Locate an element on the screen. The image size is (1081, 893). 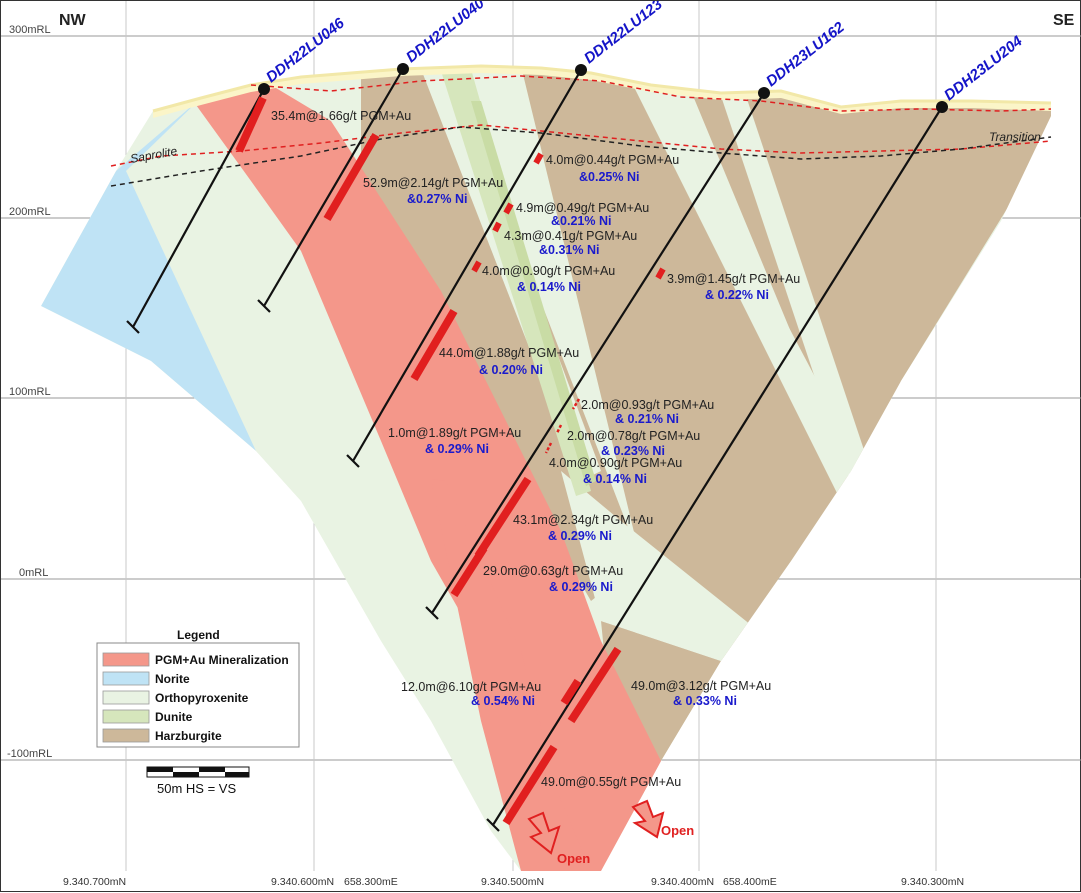
collars is located at coordinates (603, 88).